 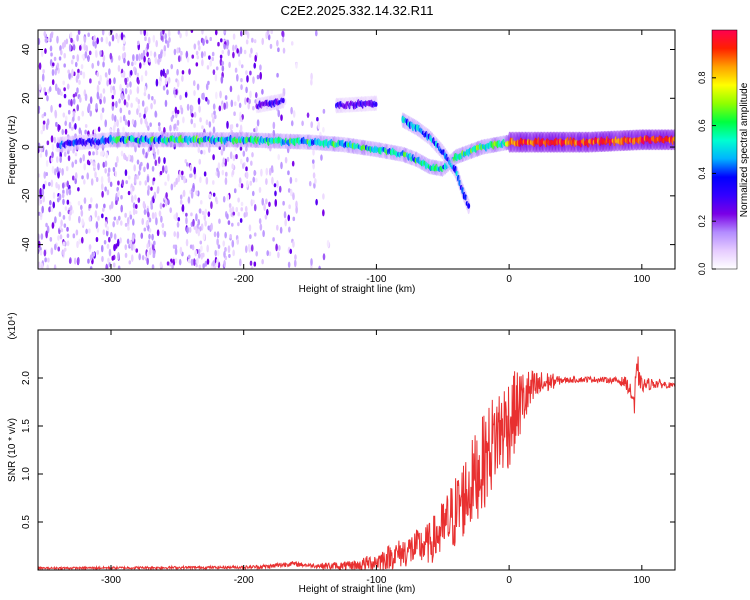 What do you see at coordinates (12, 150) in the screenshot?
I see `spectrogram-y-label: Frequency (Hz)` at bounding box center [12, 150].